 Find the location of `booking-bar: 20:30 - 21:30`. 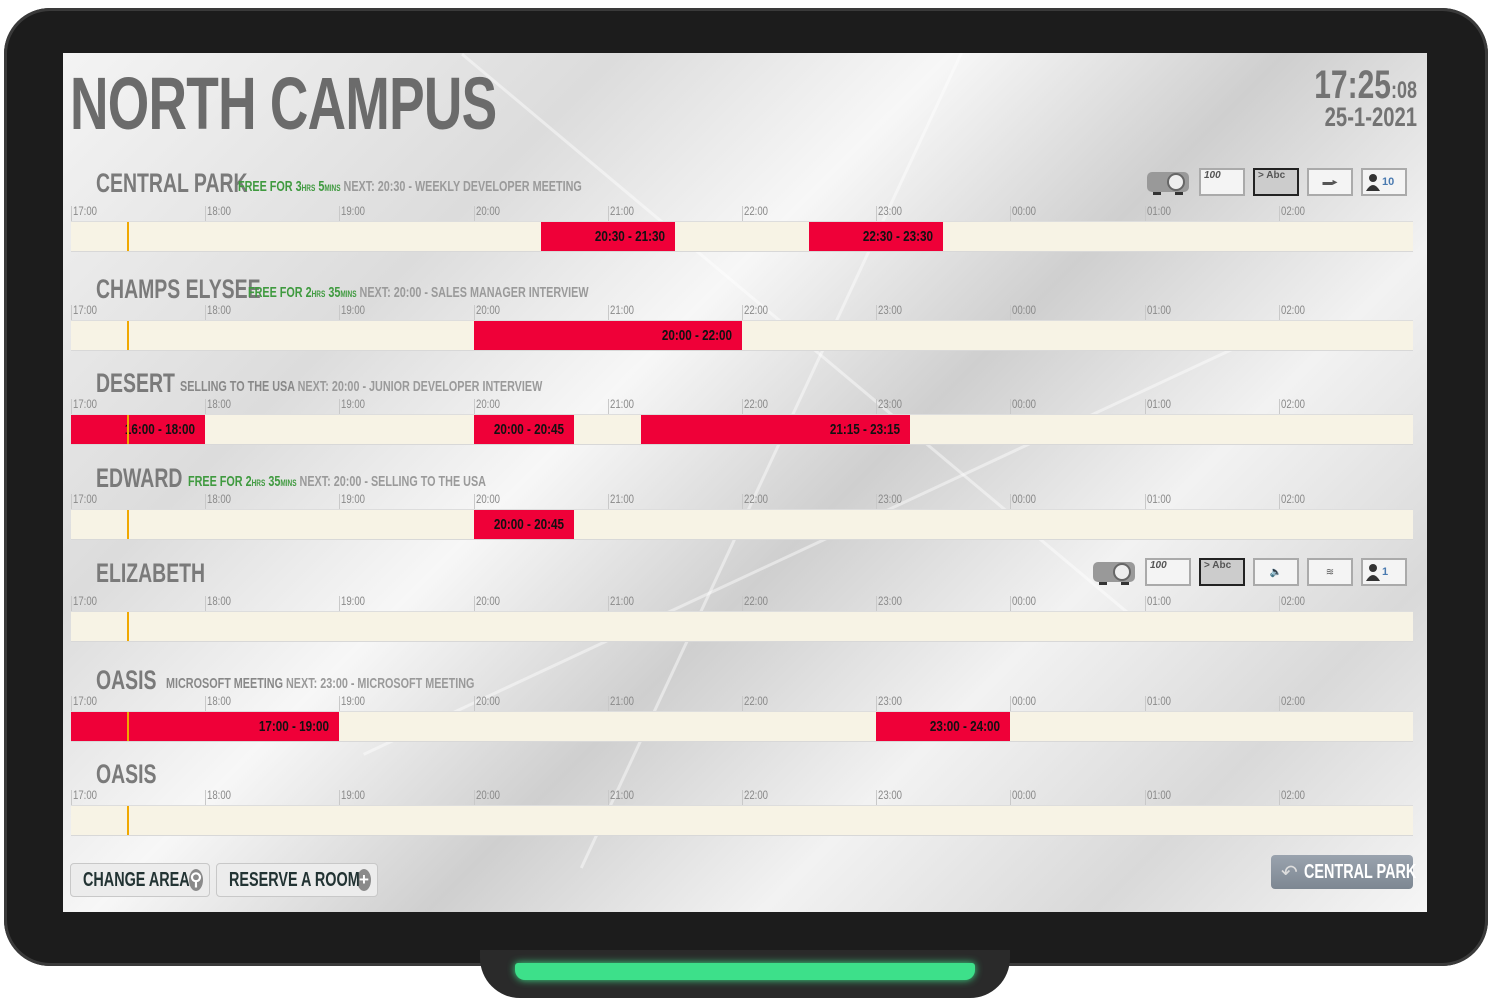

booking-bar: 20:30 - 21:30 is located at coordinates (607, 236).